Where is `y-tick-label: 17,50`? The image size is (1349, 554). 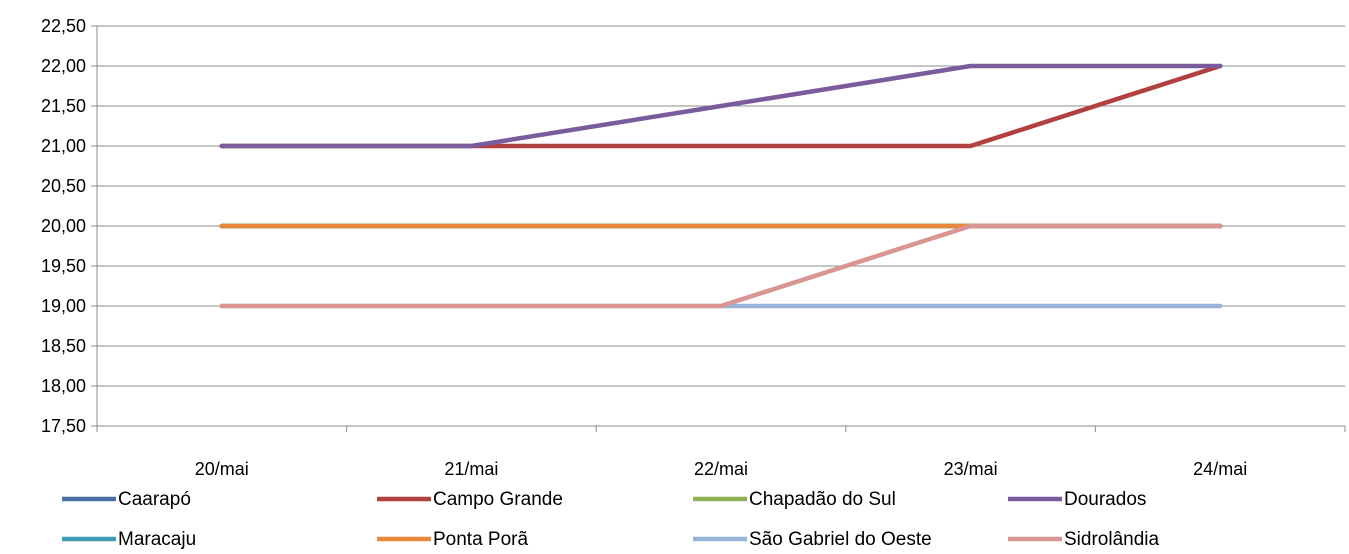
y-tick-label: 17,50 is located at coordinates (63, 426).